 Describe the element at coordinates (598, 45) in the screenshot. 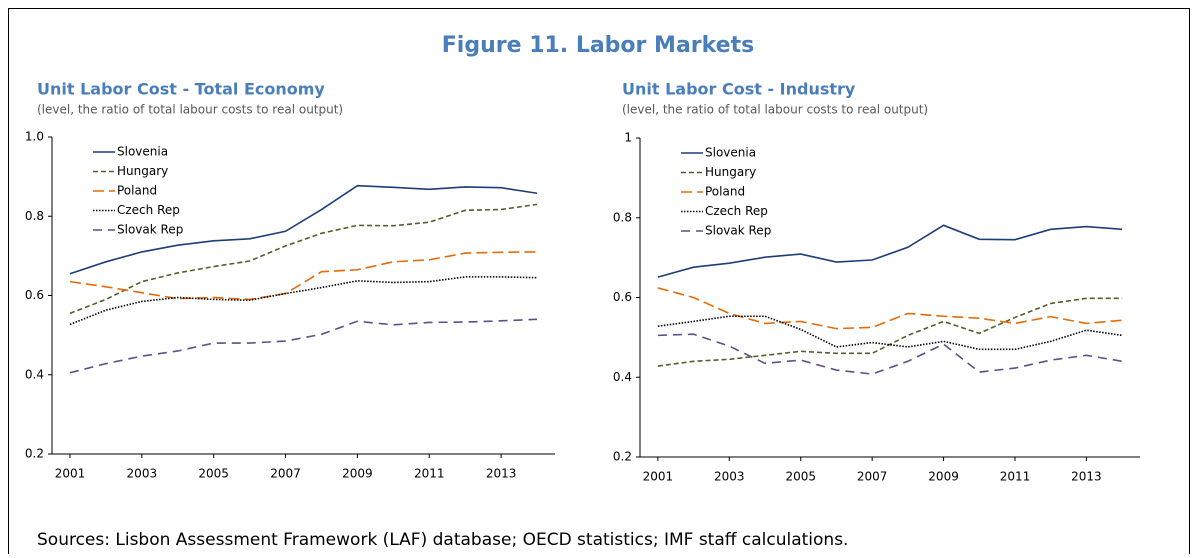

I see `figure-title: Figure 11. Labor Markets` at that location.